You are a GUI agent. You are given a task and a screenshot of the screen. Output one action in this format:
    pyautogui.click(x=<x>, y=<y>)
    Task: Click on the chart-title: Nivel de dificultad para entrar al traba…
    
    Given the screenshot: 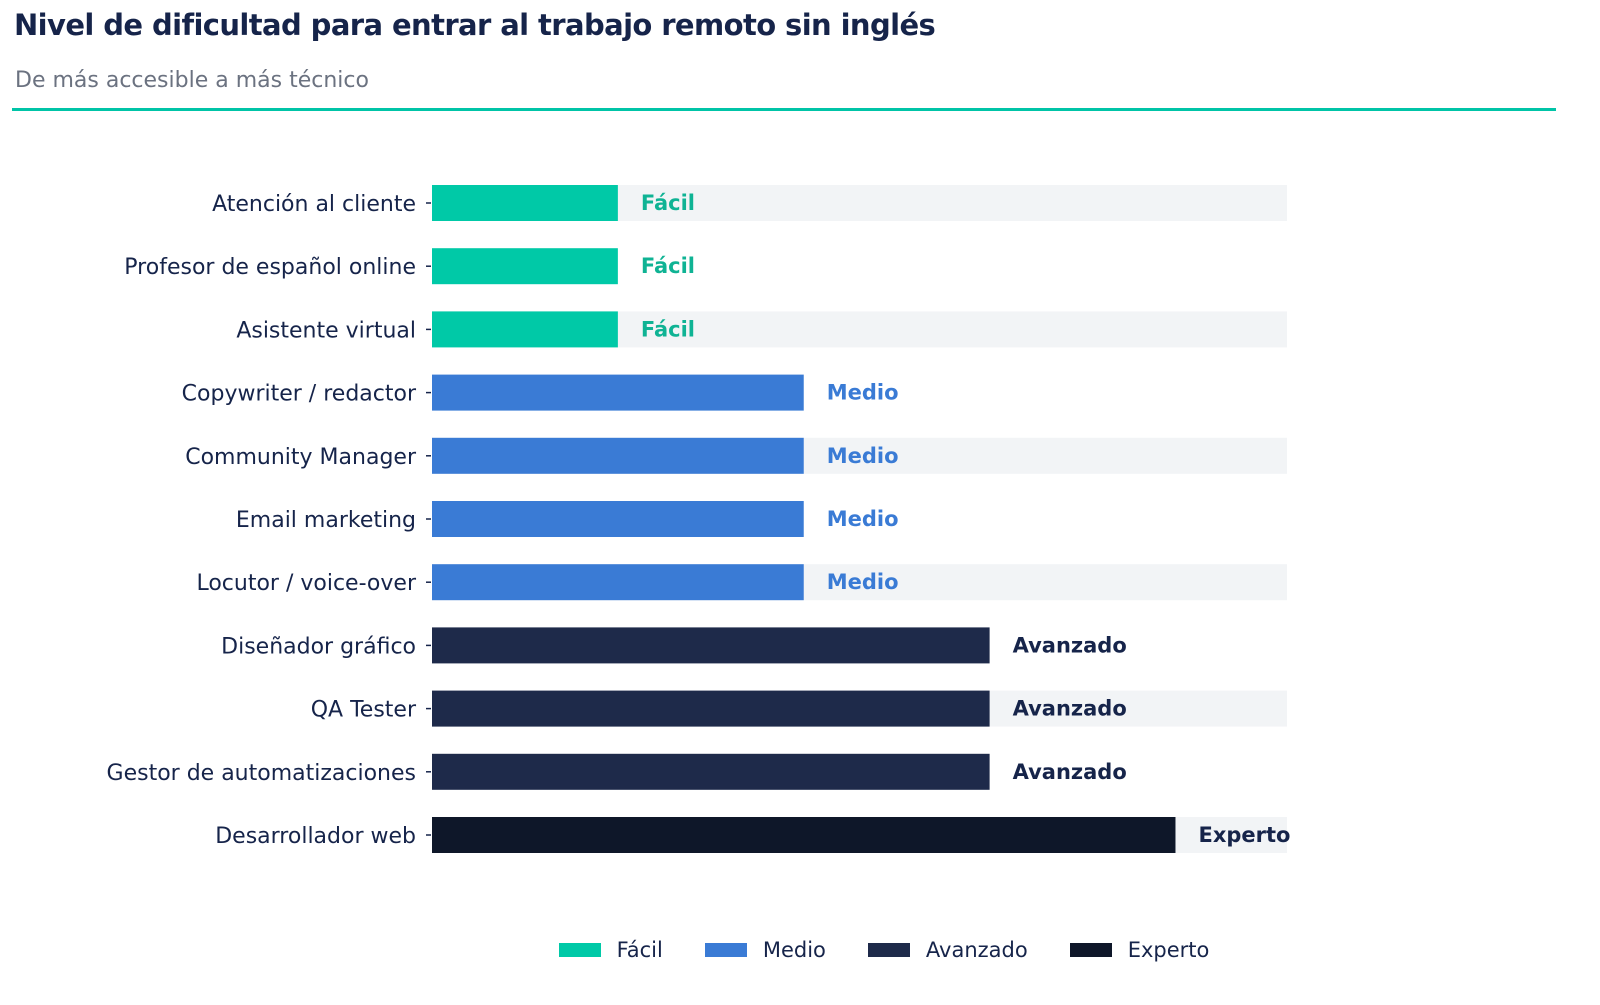 What is the action you would take?
    pyautogui.click(x=475, y=25)
    